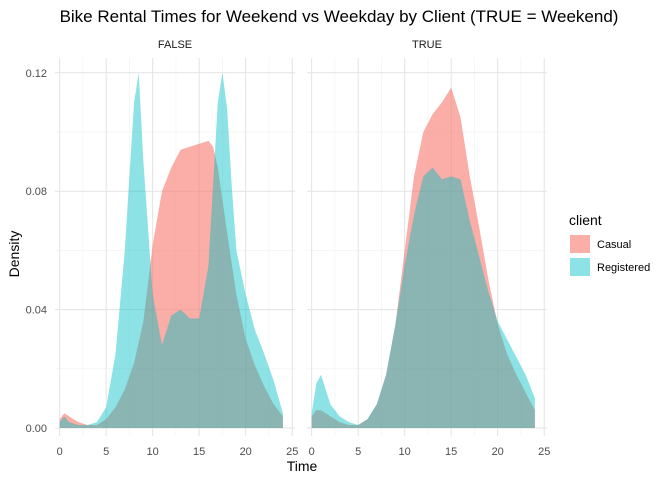 The height and width of the screenshot is (480, 672). I want to click on y-tick-label: 0.08, so click(36, 192).